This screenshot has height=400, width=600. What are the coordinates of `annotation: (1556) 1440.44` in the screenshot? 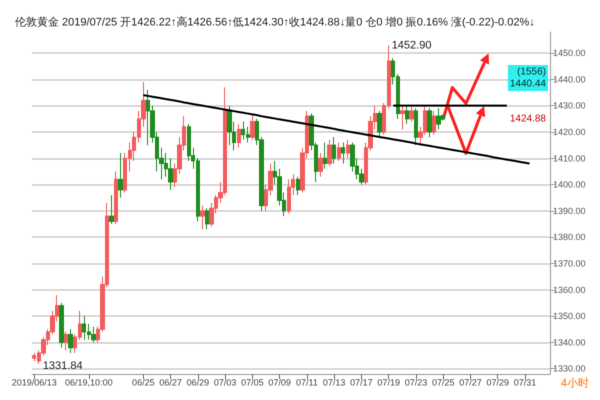 It's located at (528, 78).